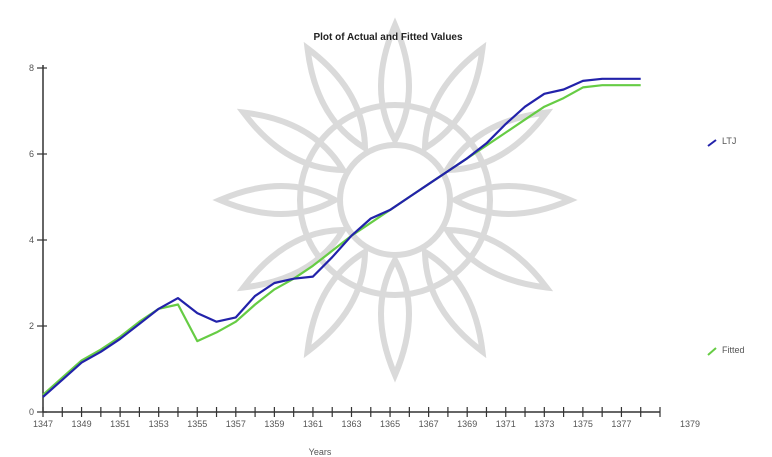 This screenshot has width=772, height=457. I want to click on y-tick-label: 6, so click(31, 154).